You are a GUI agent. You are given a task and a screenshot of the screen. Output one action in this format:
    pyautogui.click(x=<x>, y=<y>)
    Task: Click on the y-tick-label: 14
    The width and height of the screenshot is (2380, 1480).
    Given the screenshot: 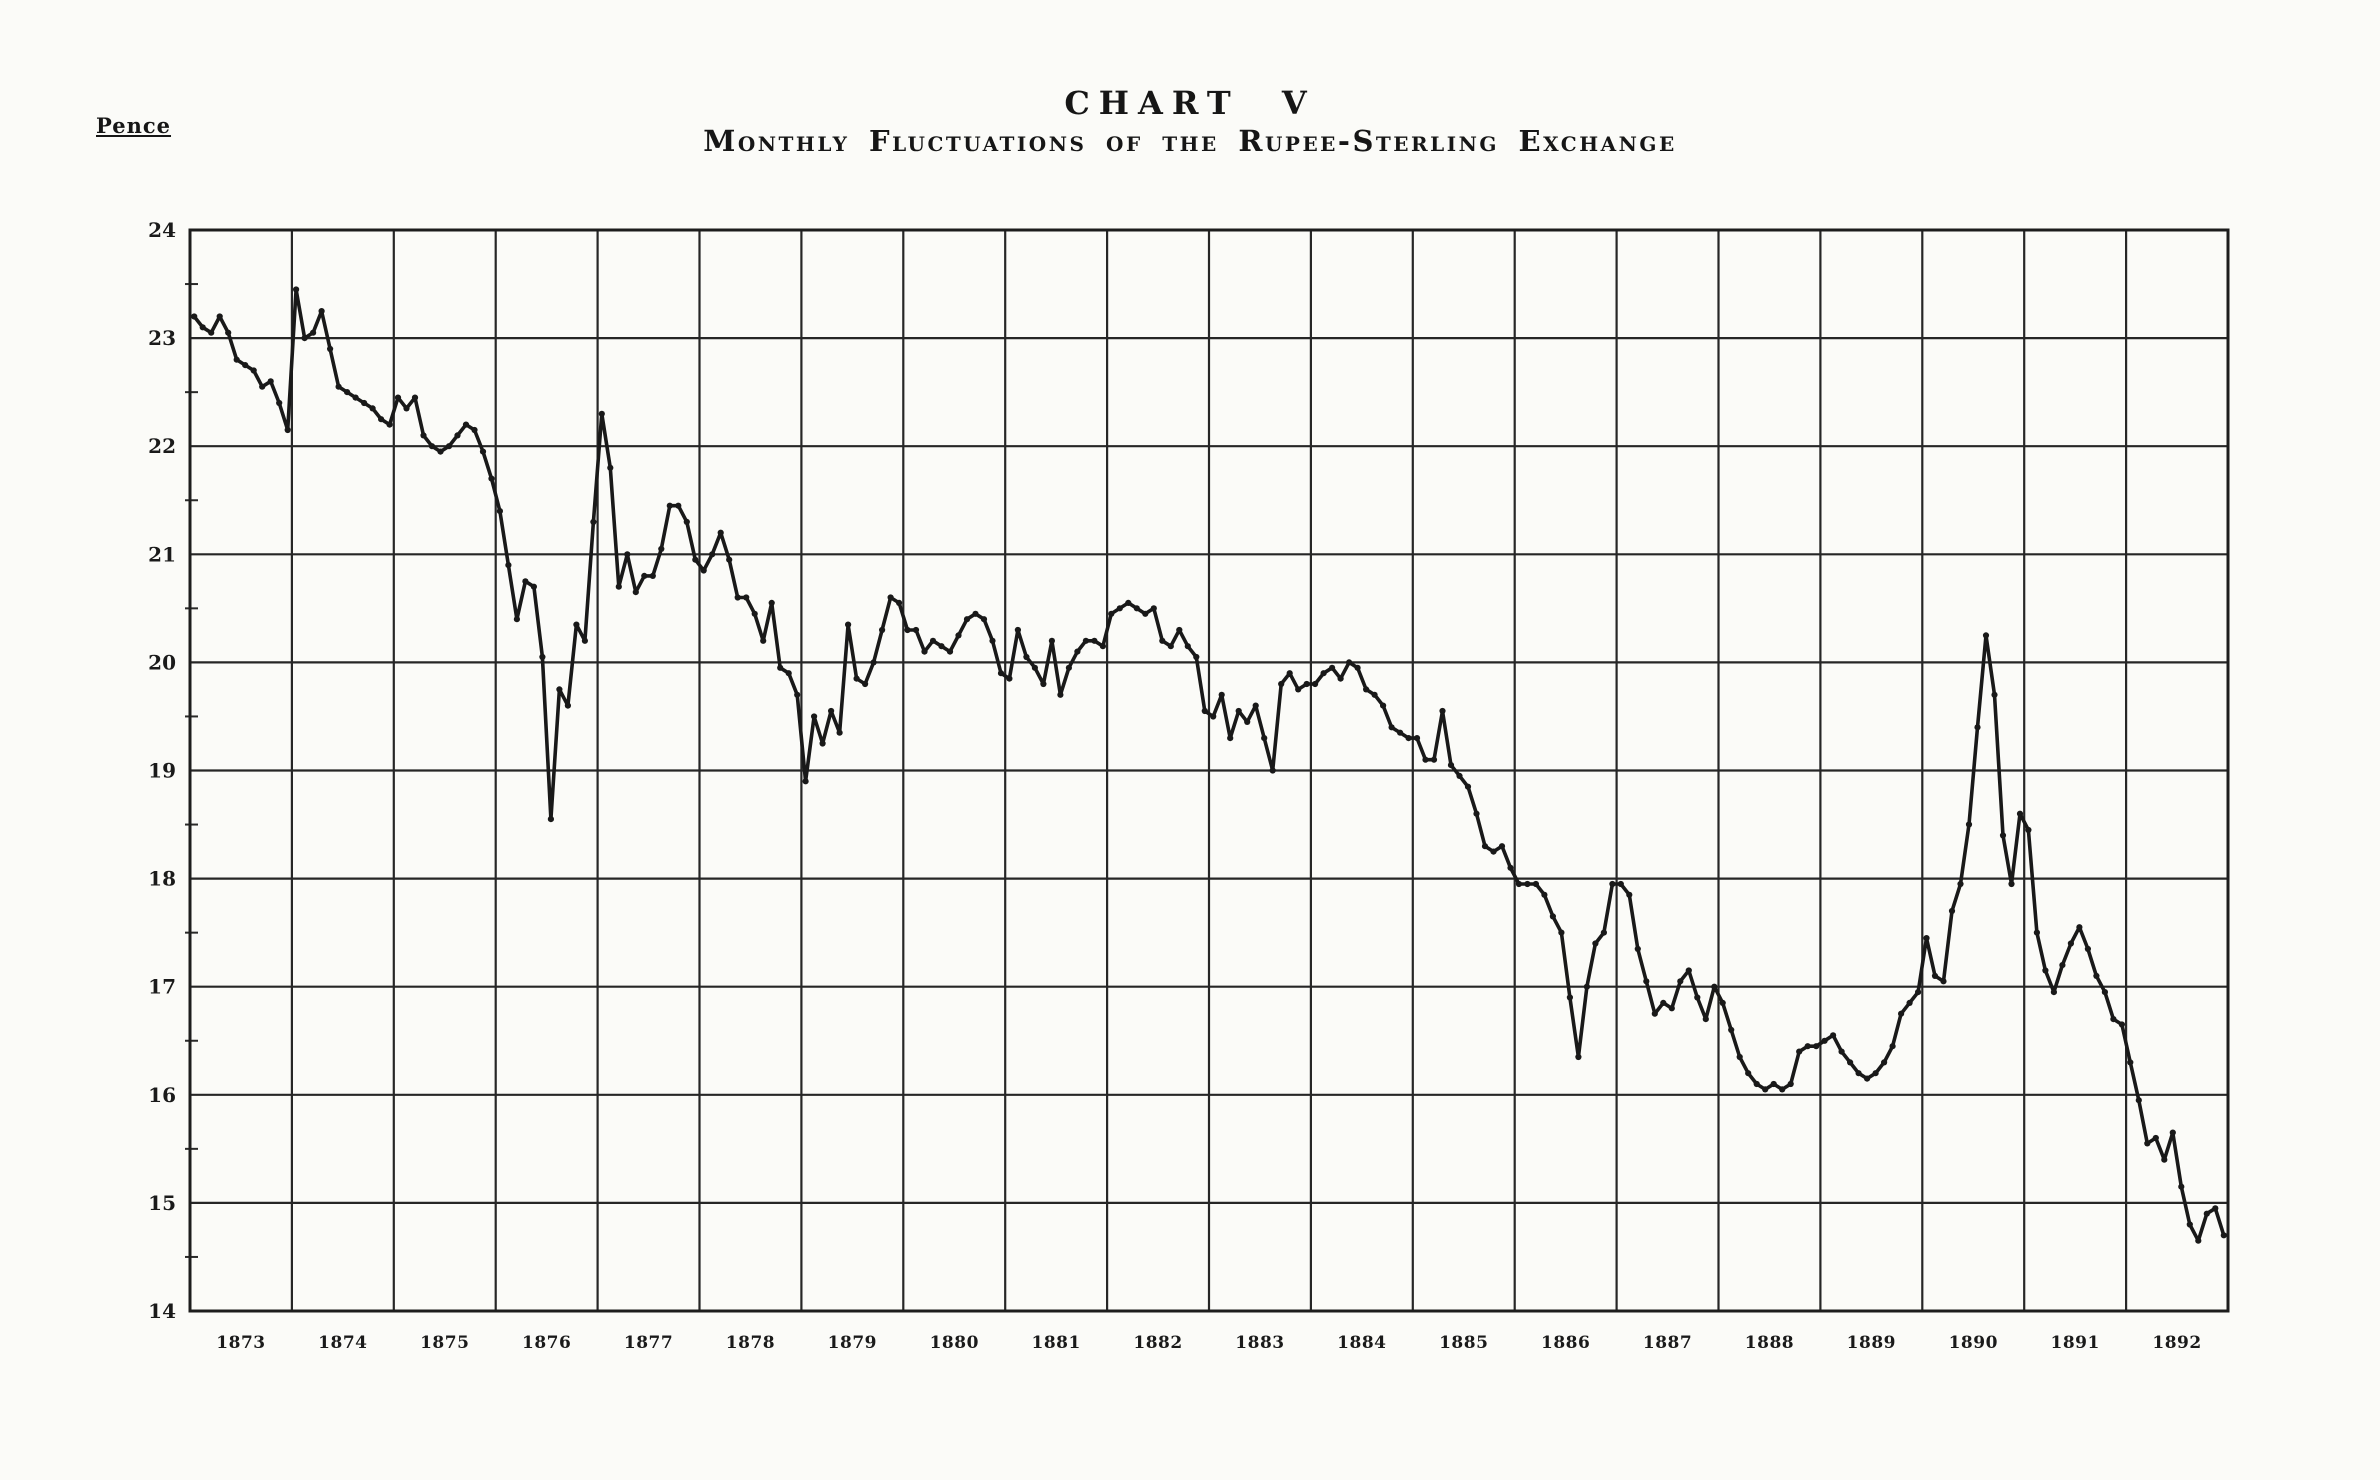 What is the action you would take?
    pyautogui.click(x=162, y=1311)
    